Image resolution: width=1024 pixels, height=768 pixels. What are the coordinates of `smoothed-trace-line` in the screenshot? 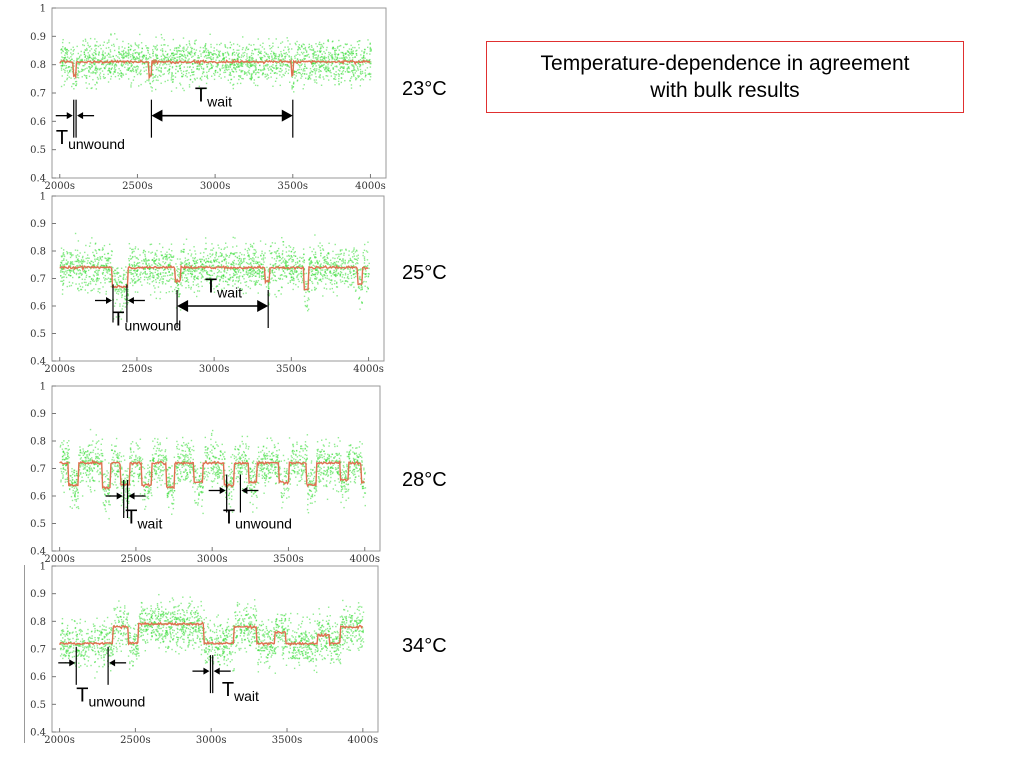 It's located at (214, 277).